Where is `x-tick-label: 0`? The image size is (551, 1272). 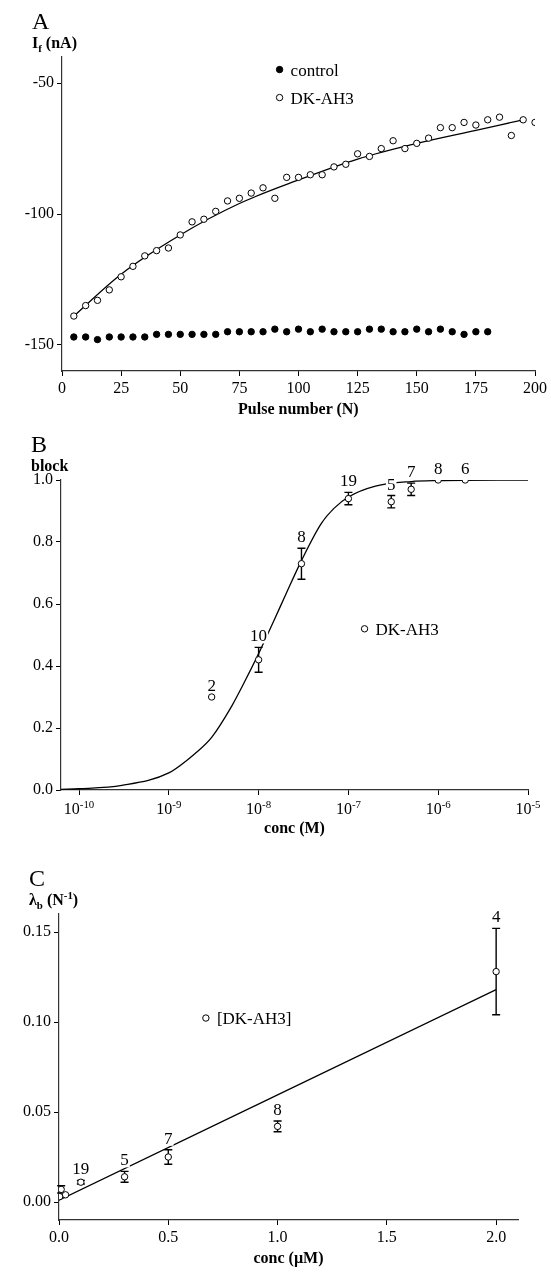
x-tick-label: 0 is located at coordinates (62, 387).